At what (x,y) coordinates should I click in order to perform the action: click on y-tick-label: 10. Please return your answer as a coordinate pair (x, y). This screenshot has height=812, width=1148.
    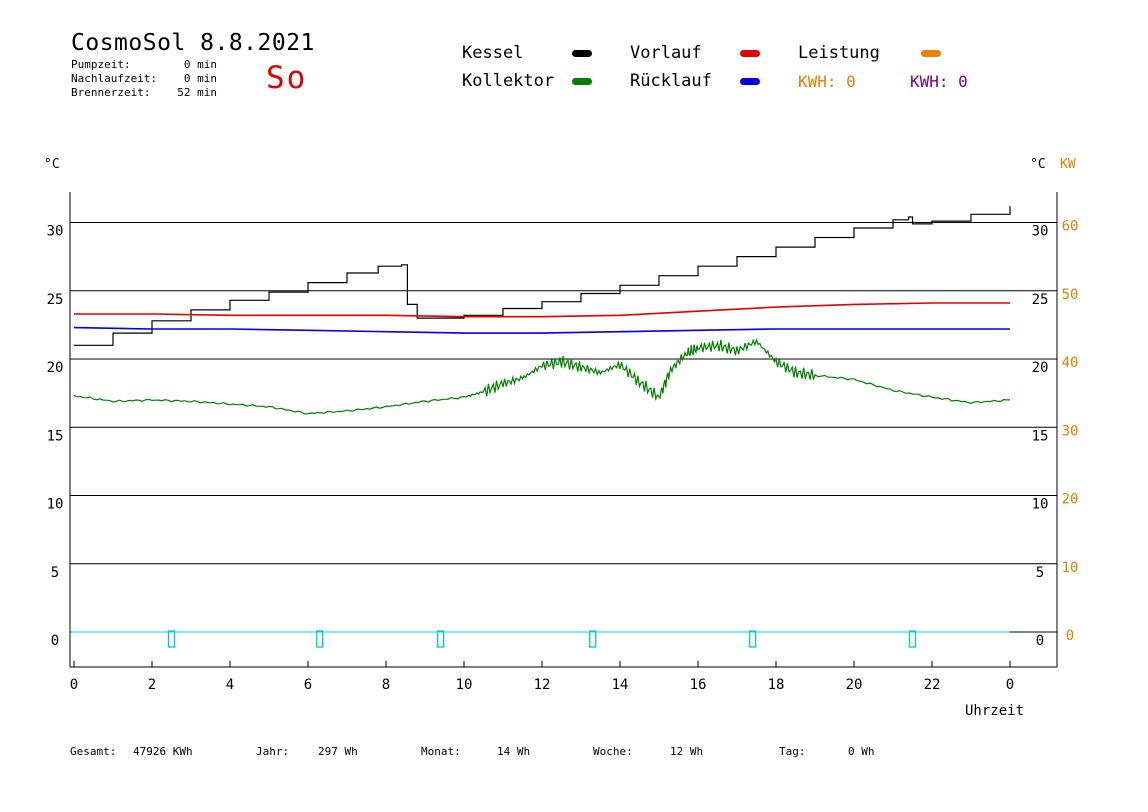
    Looking at the image, I should click on (55, 505).